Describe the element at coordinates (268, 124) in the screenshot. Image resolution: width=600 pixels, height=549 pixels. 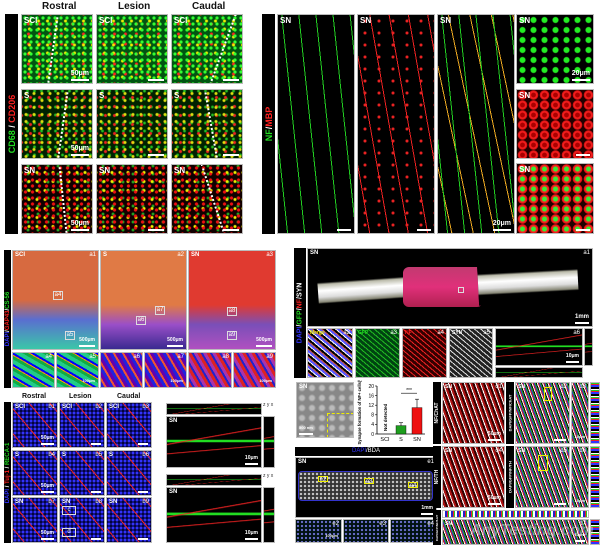
I see `stain-label-bar: NF/MBP` at that location.